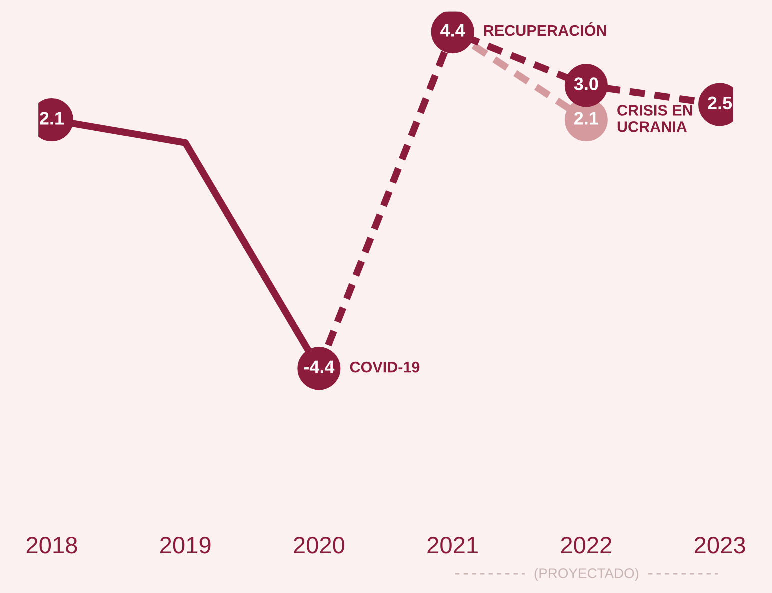 This screenshot has width=772, height=593. Describe the element at coordinates (319, 367) in the screenshot. I see `data-label: -4.4` at that location.